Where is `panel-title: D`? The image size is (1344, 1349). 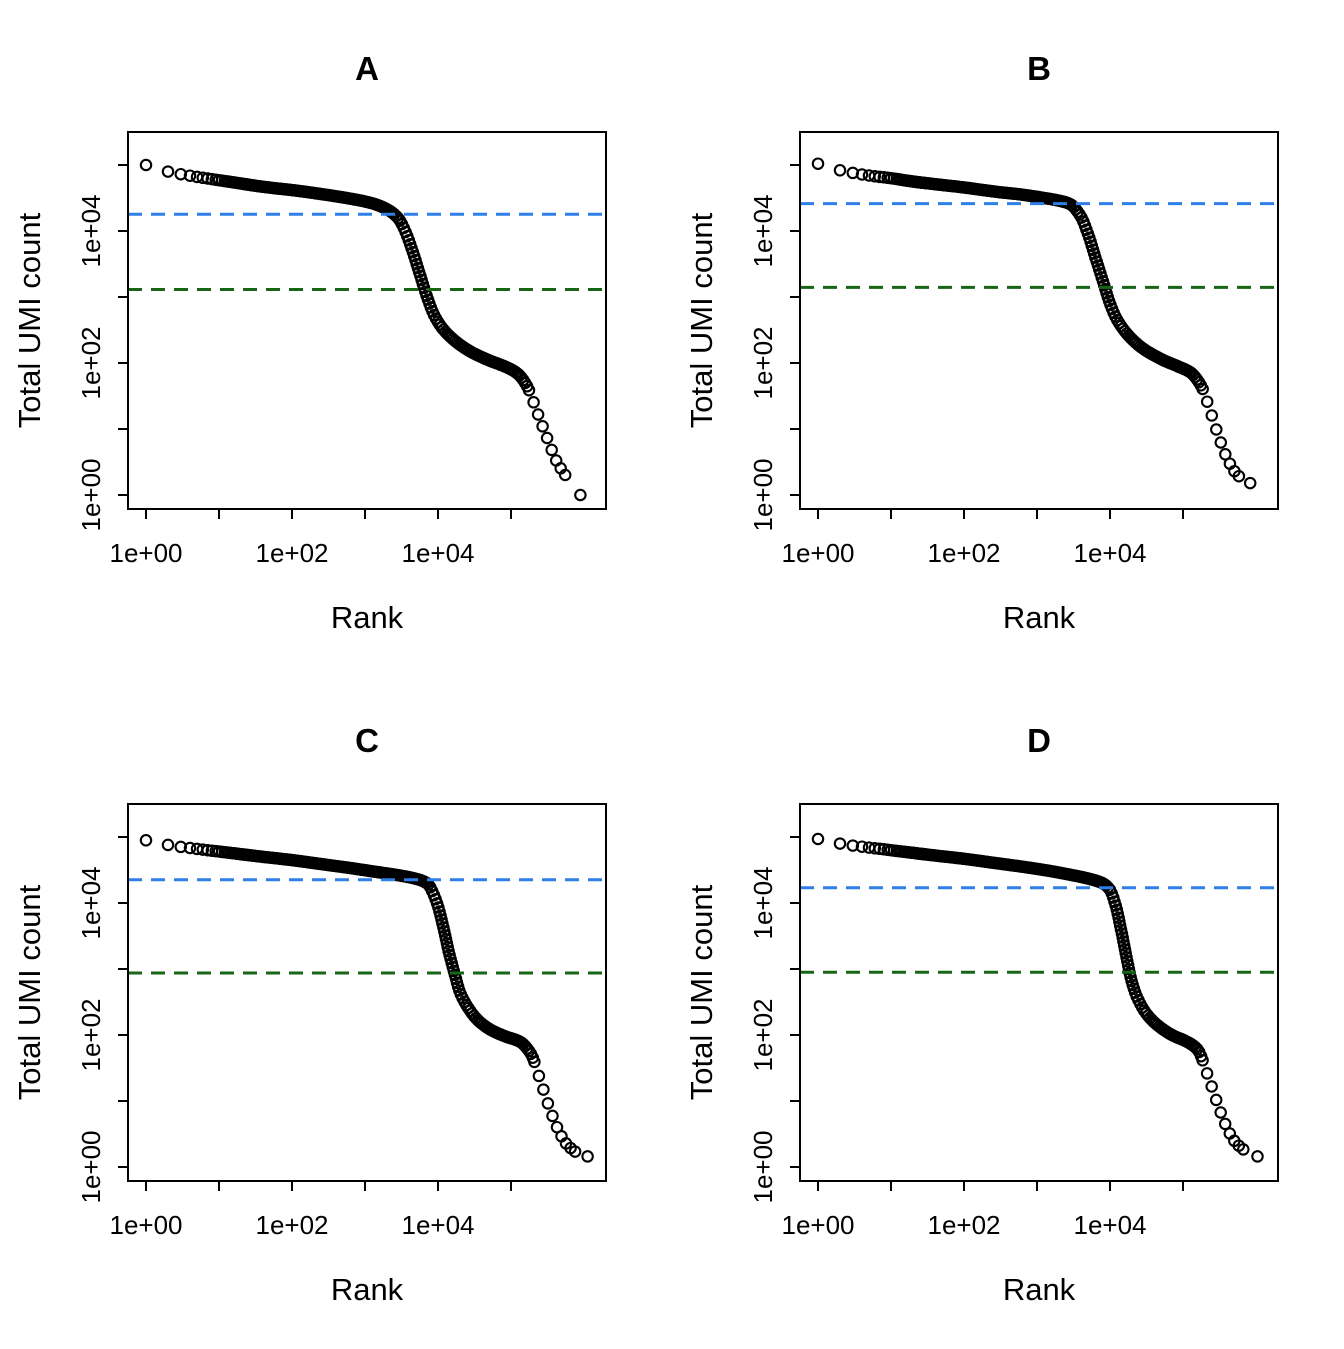 panel-title: D is located at coordinates (1039, 740).